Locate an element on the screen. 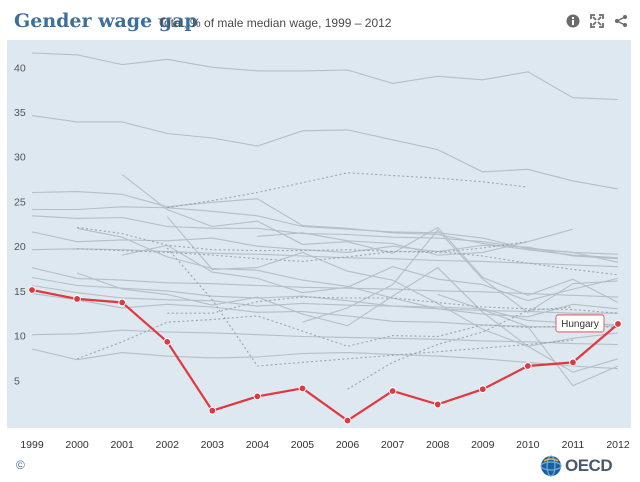 The height and width of the screenshot is (482, 640). series-label-box is located at coordinates (580, 323).